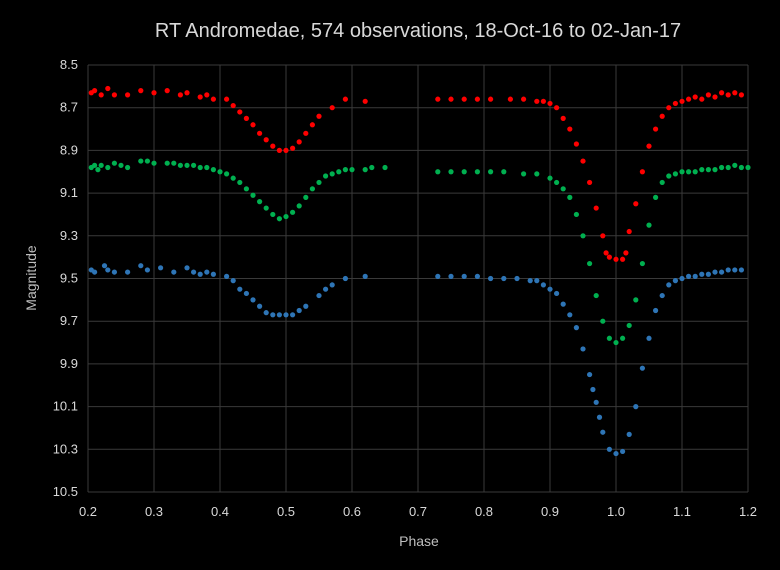 This screenshot has height=570, width=780. What do you see at coordinates (69, 235) in the screenshot?
I see `y-tick-label: 9.3` at bounding box center [69, 235].